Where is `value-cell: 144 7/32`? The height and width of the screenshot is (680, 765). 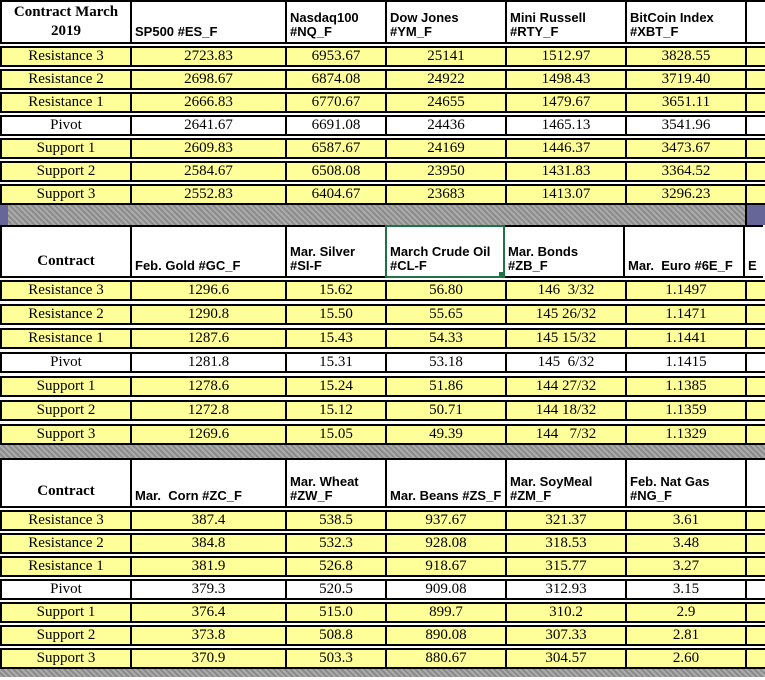 value-cell: 144 7/32 is located at coordinates (565, 434).